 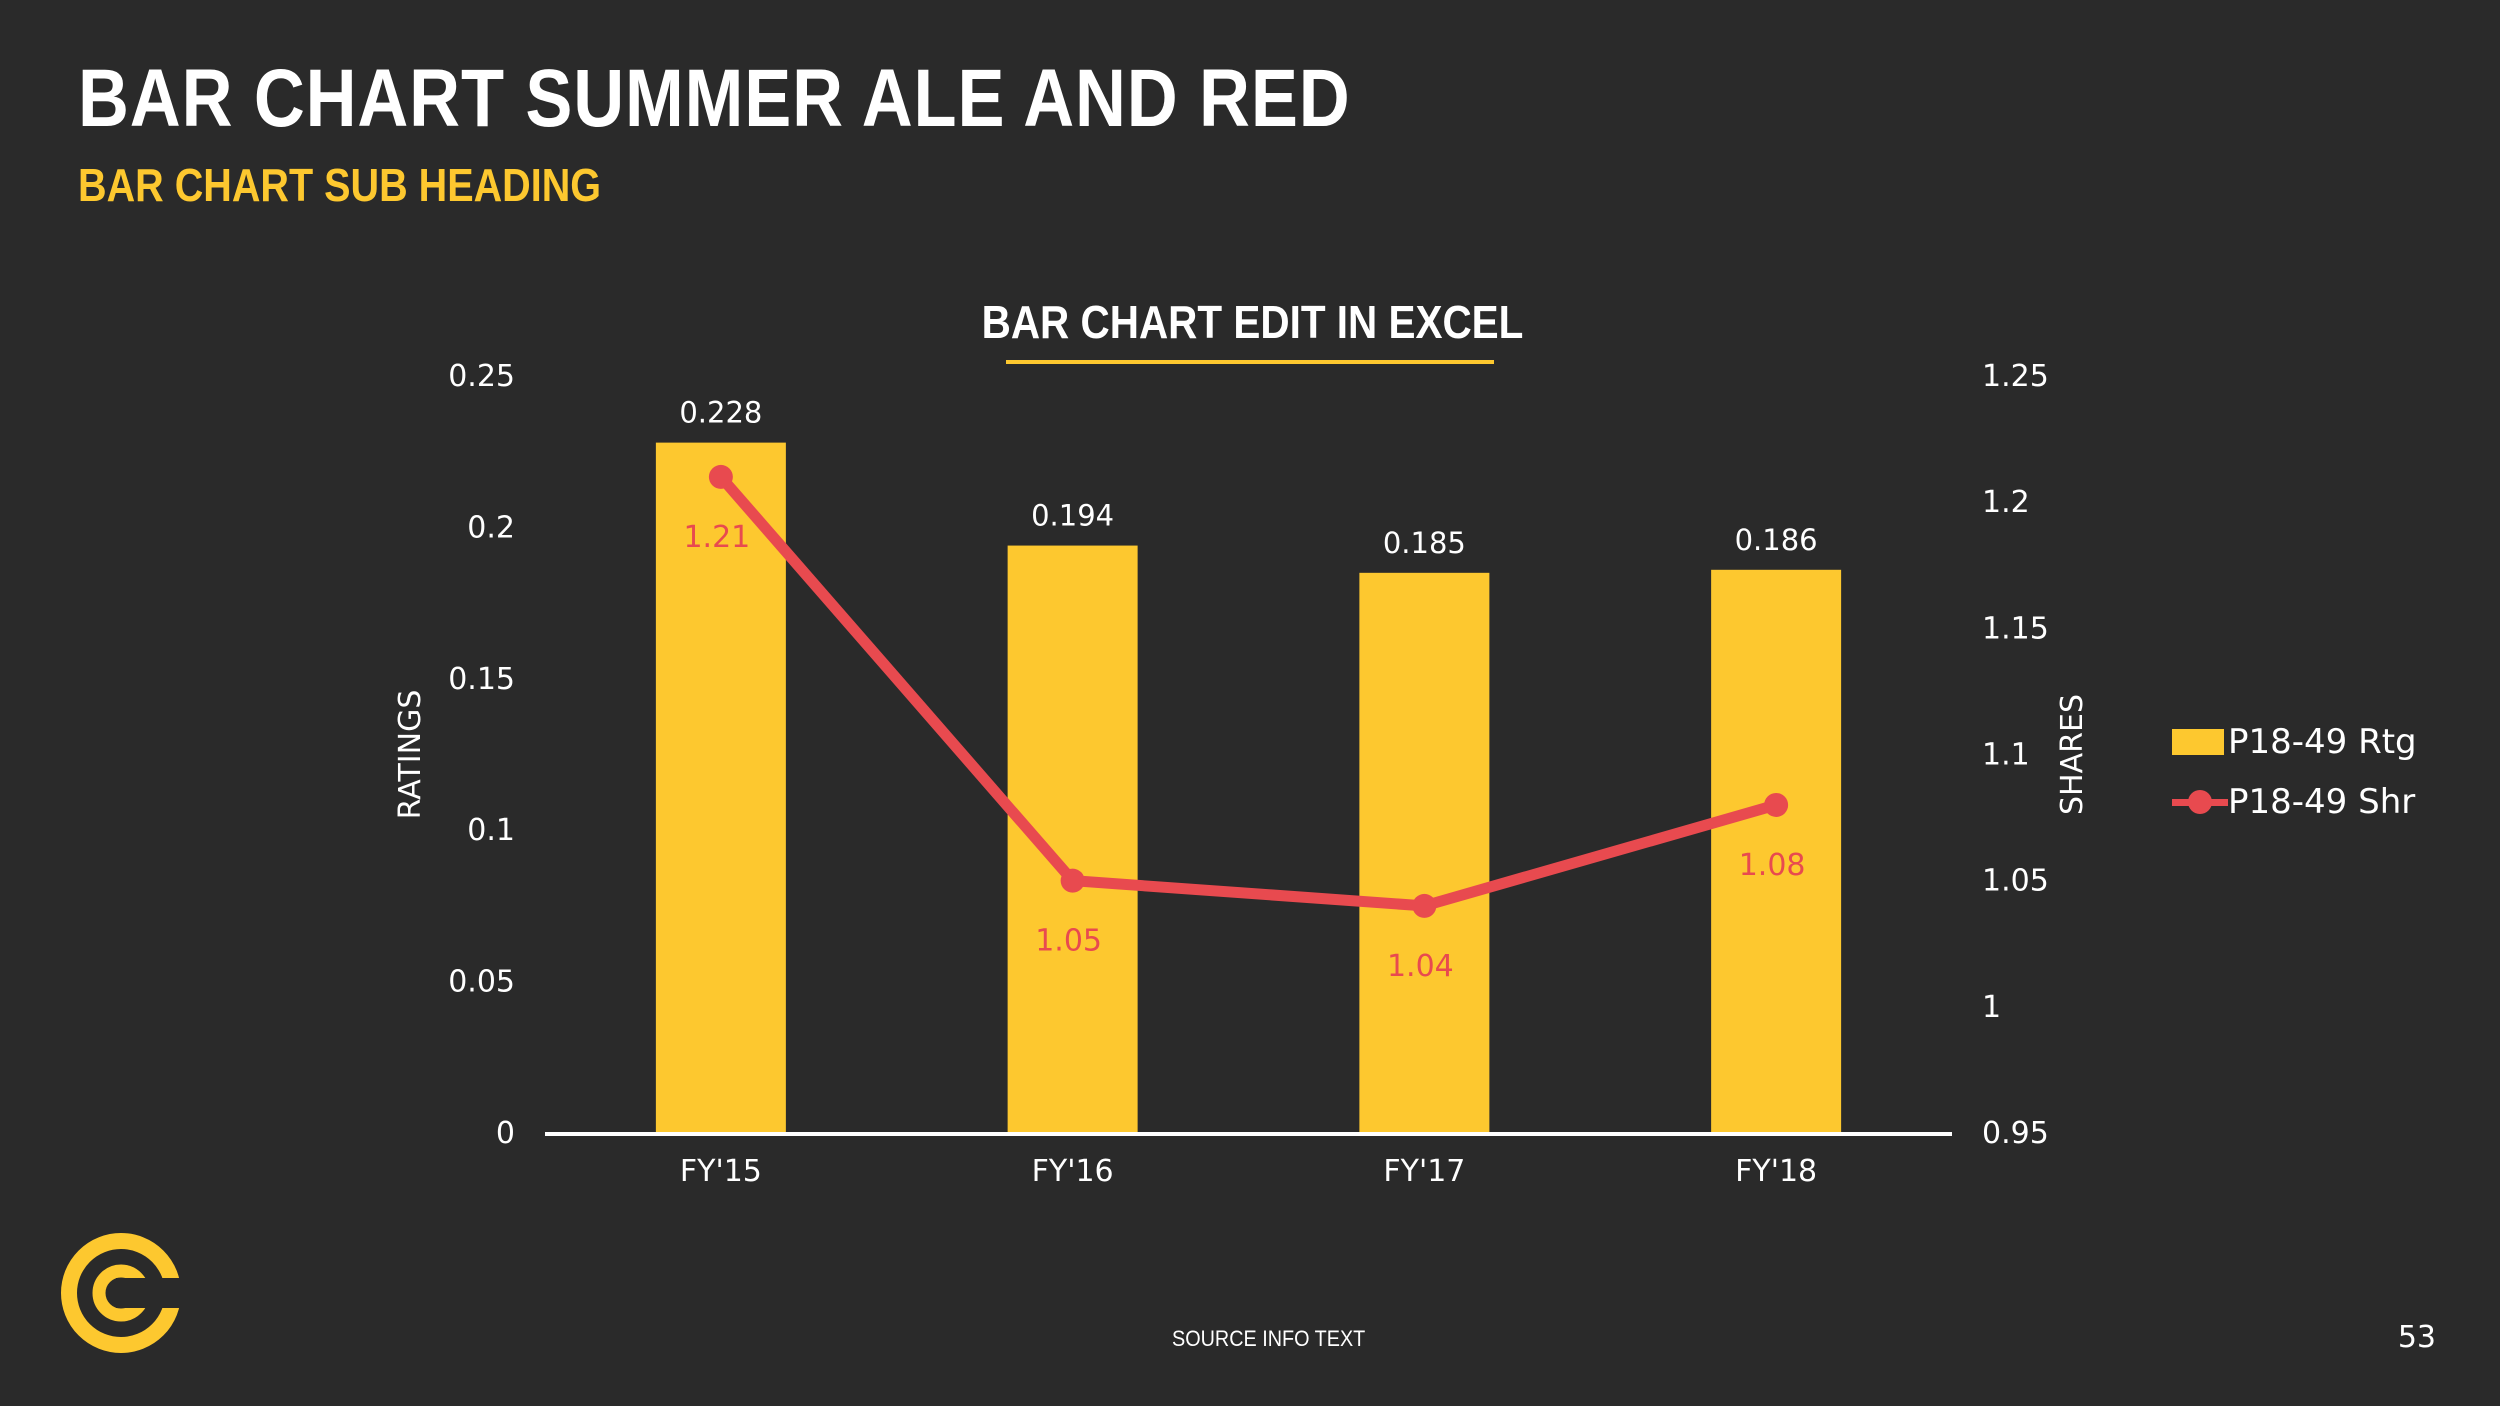 What do you see at coordinates (714, 98) in the screenshot?
I see `page-title: BAR CHART SUMMER ALE AND RED` at bounding box center [714, 98].